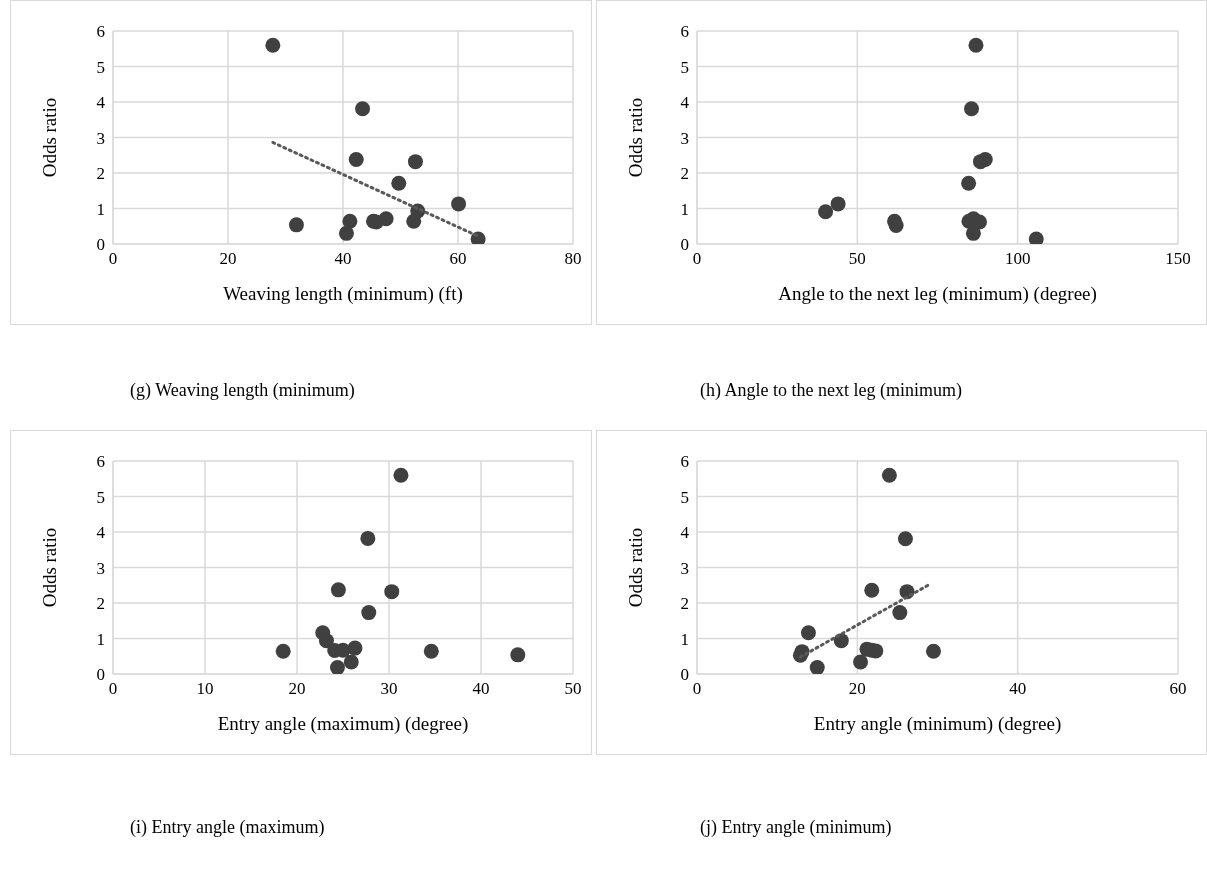 This screenshot has height=884, width=1207. What do you see at coordinates (343, 294) in the screenshot?
I see `x-axis-title: Weaving length (minimum) (ft)` at bounding box center [343, 294].